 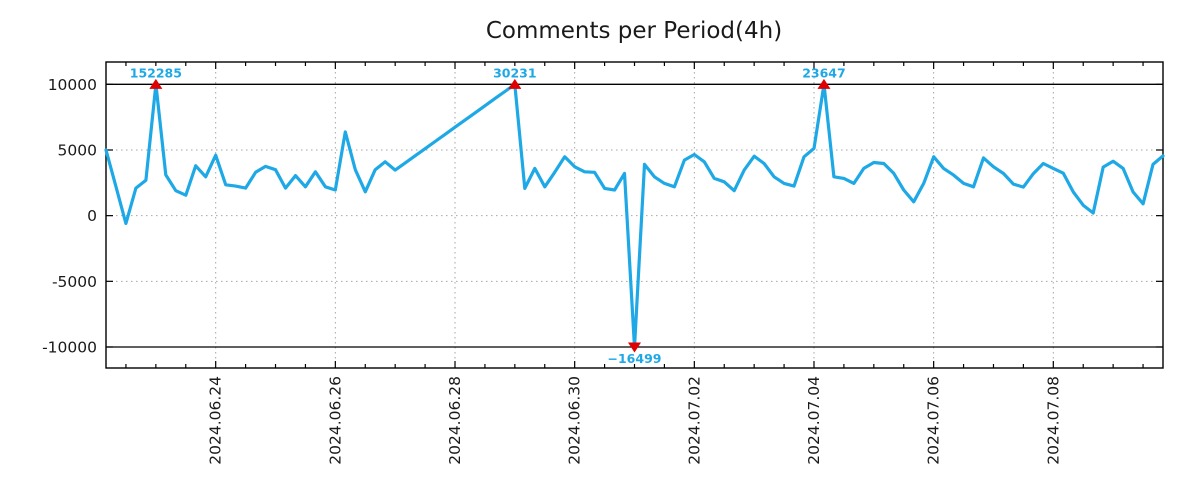 I want to click on x-tick-label: 2024.07.04, so click(x=814, y=420).